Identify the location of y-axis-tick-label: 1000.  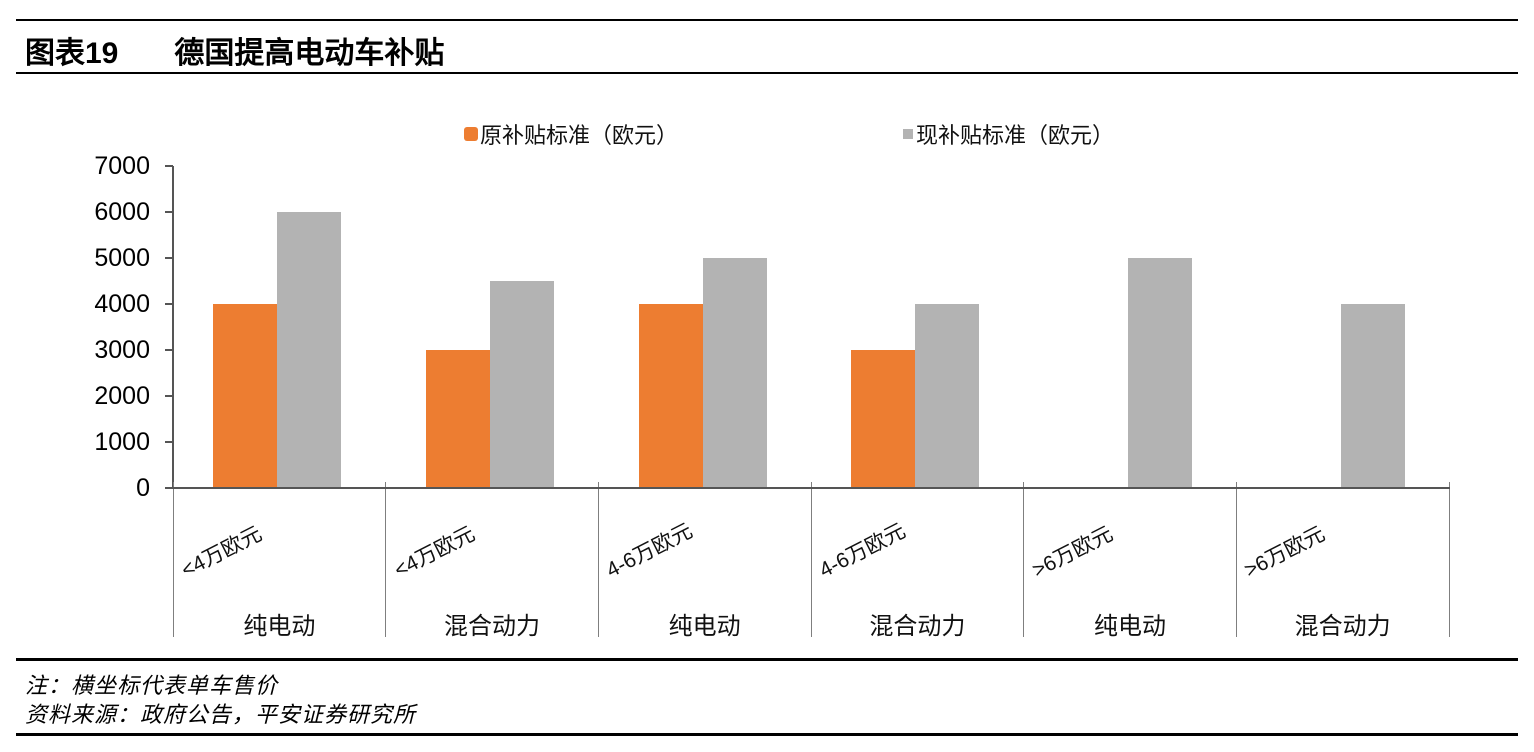
(122, 442).